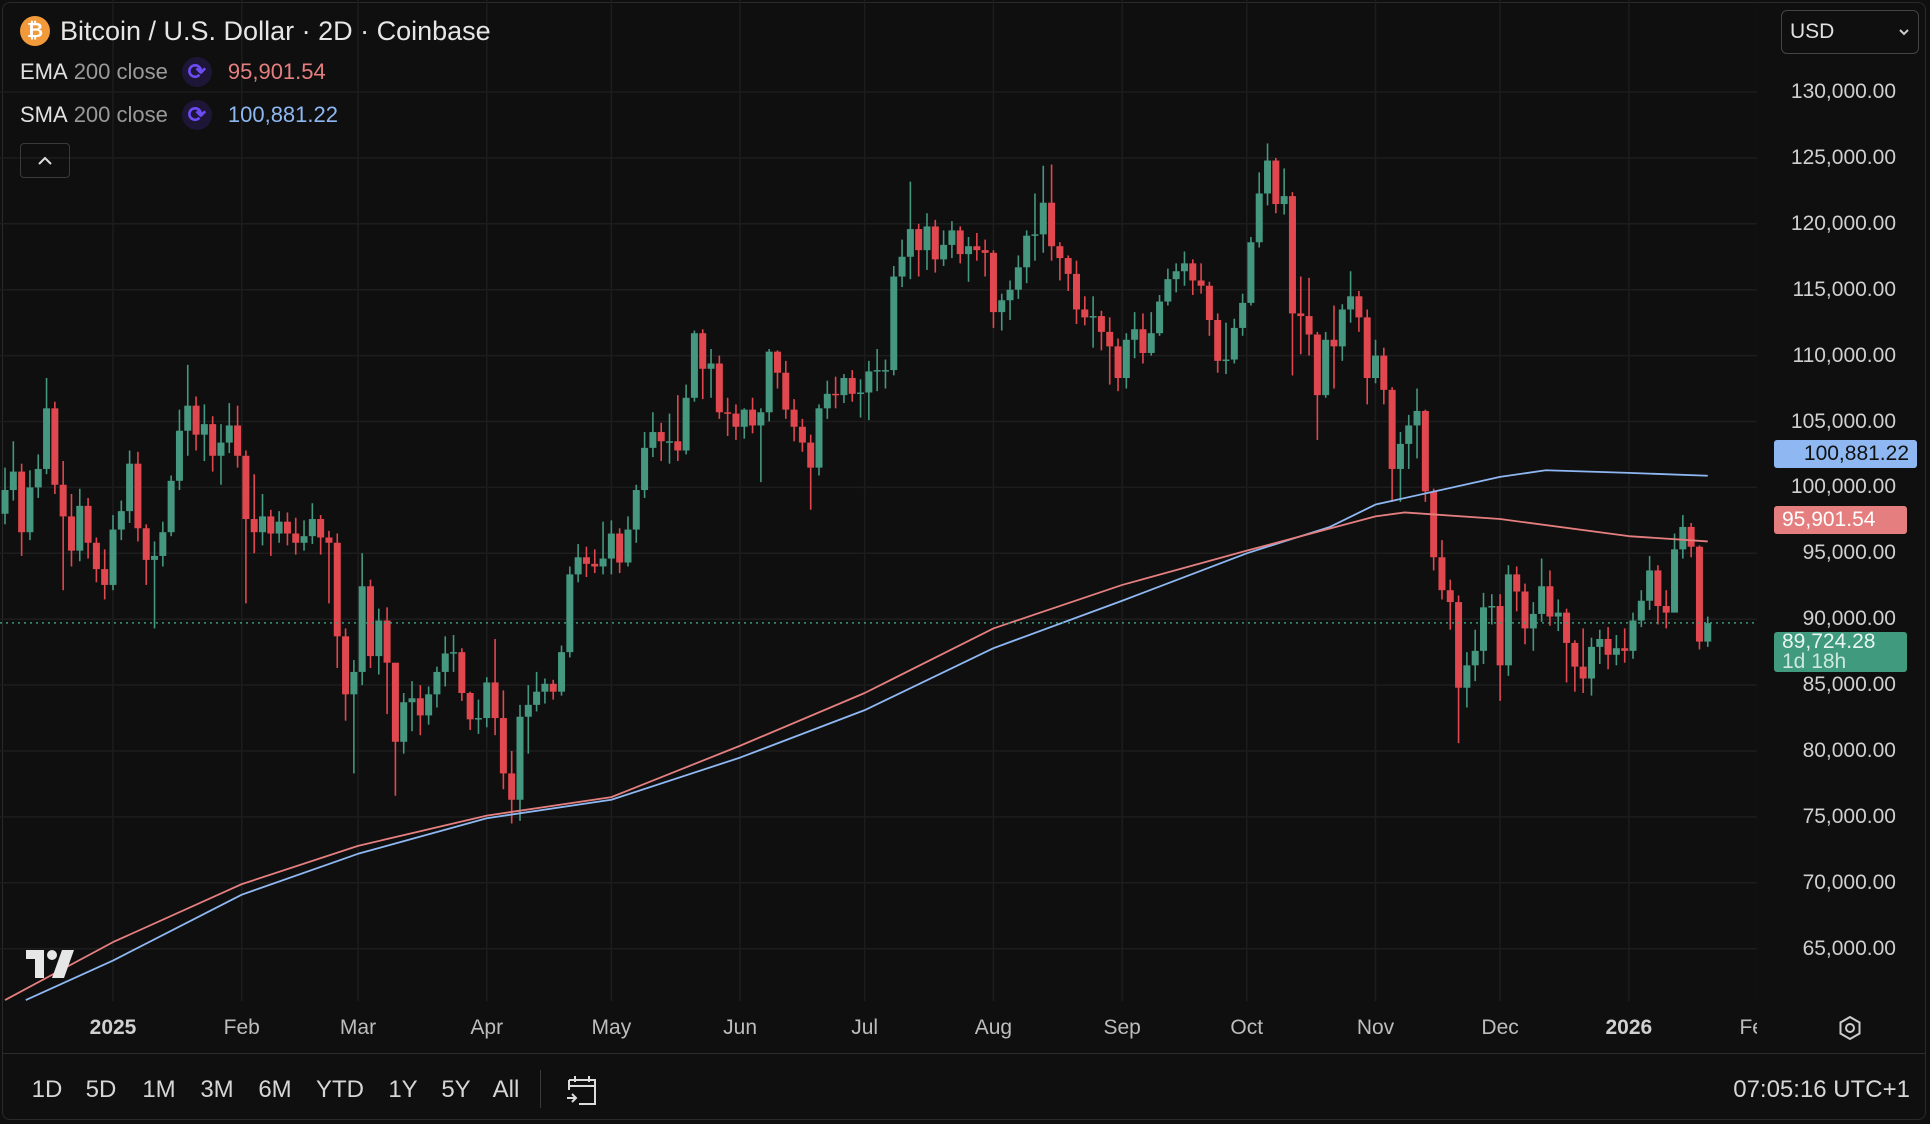  I want to click on calendar-goto-icon, so click(583, 1090).